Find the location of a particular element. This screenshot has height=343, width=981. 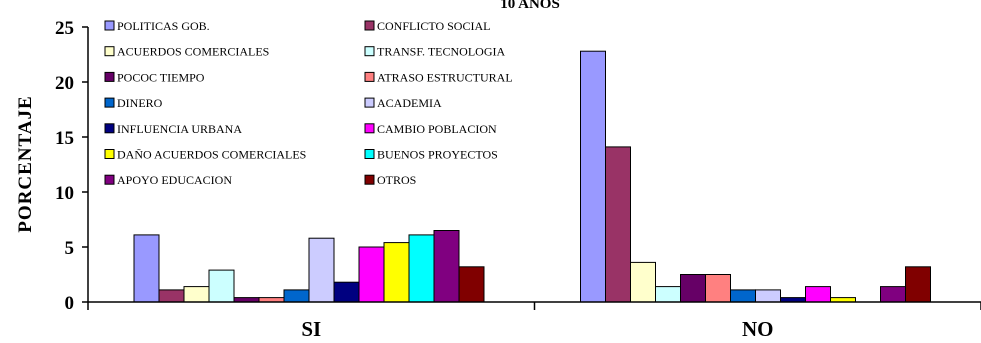

bar-cambio-poblacion-si is located at coordinates (371, 274).